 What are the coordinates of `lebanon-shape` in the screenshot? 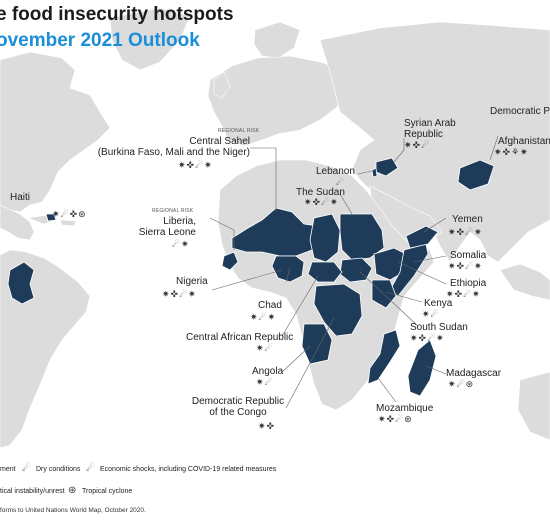 It's located at (374, 172).